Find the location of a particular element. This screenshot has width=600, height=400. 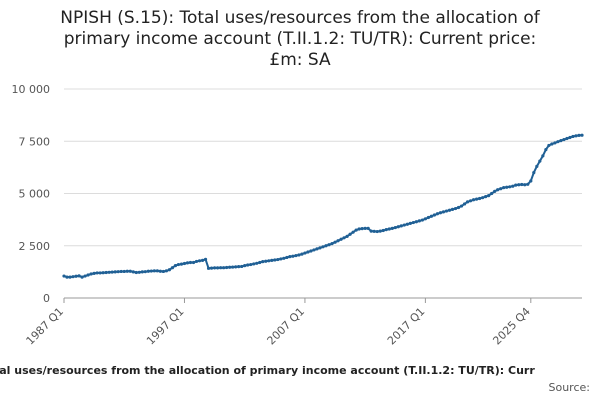

chart-title-line-3: £m: SA is located at coordinates (300, 60).